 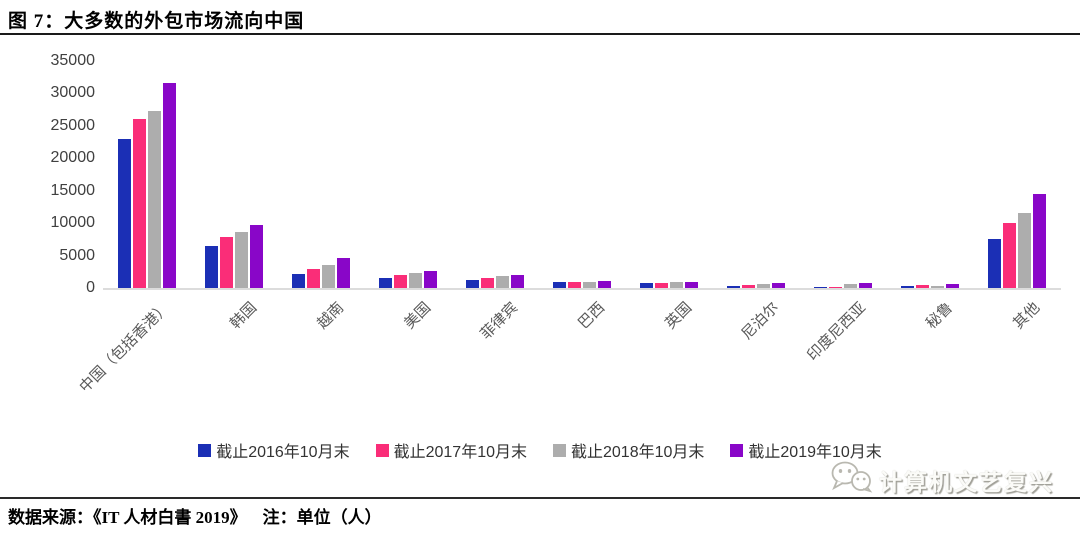 I want to click on legend-item: 截止2017年10月末, so click(x=451, y=450).